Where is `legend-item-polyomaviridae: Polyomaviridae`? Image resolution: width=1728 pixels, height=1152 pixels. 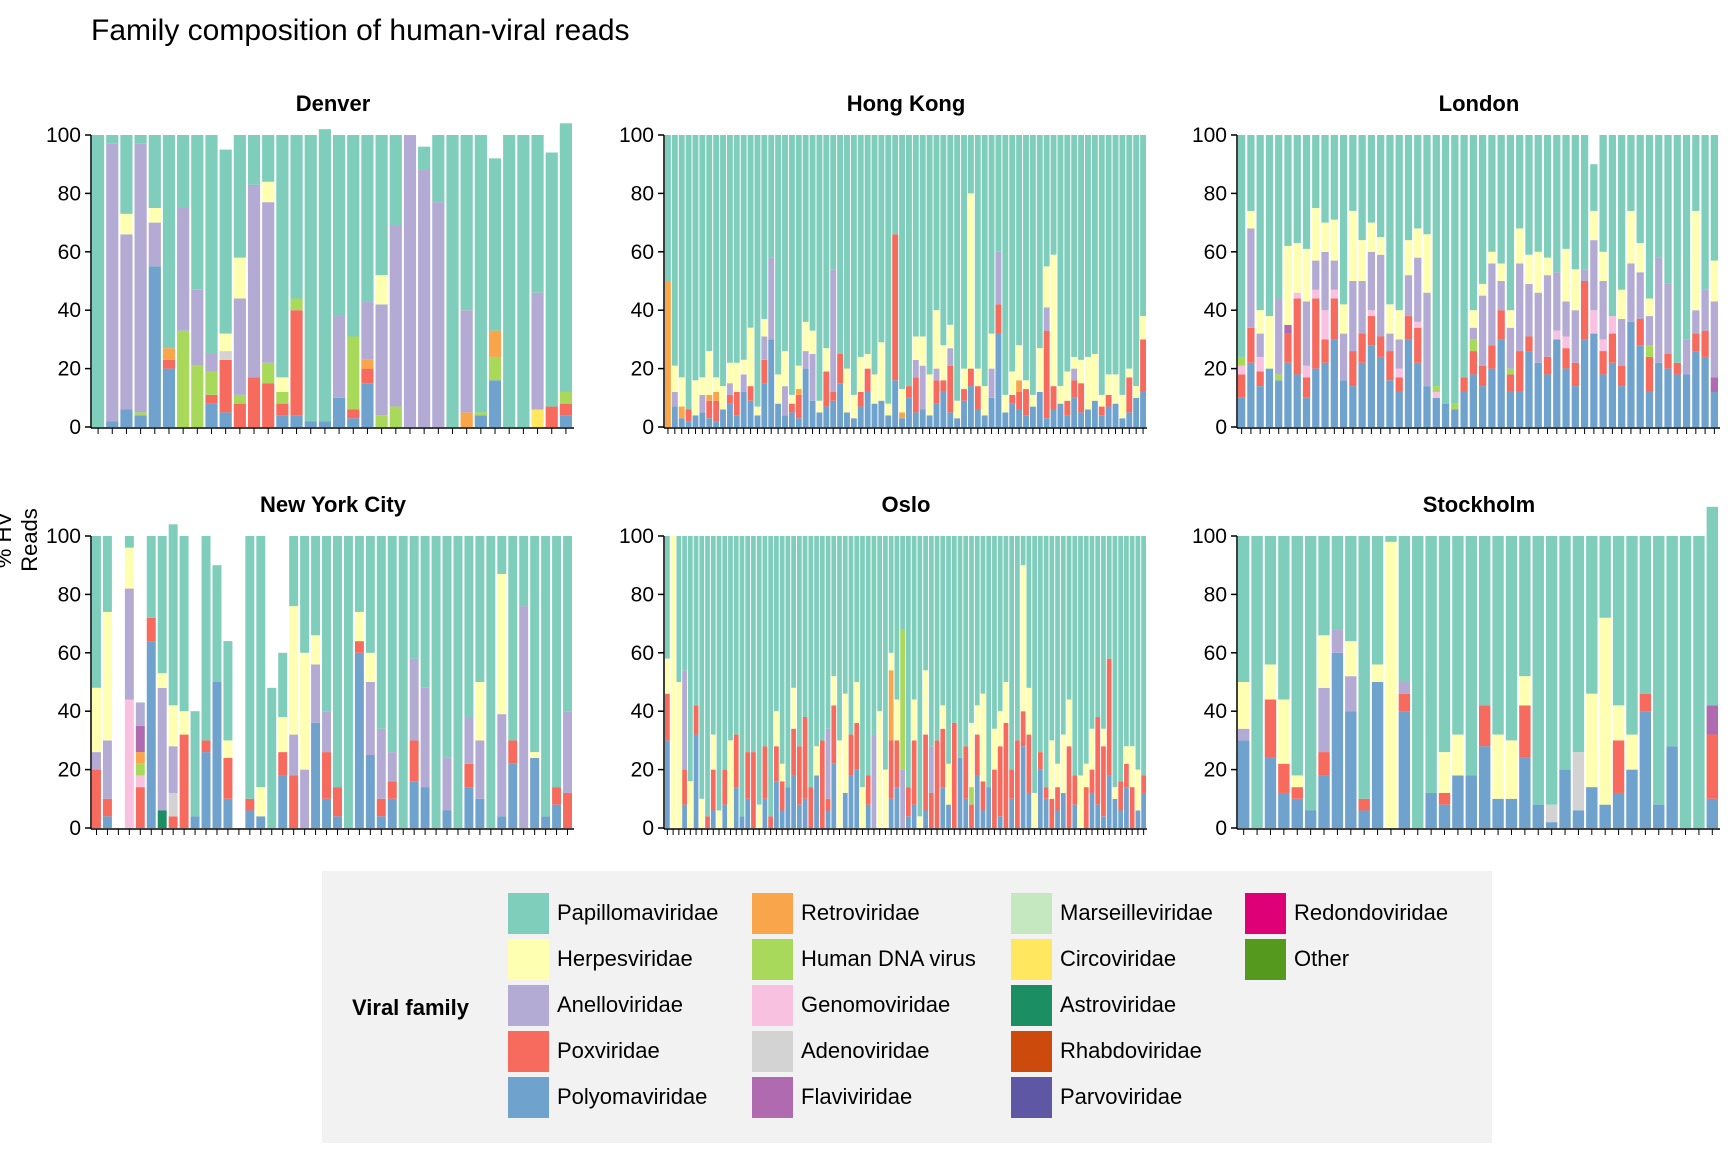 legend-item-polyomaviridae: Polyomaviridae is located at coordinates (607, 1097).